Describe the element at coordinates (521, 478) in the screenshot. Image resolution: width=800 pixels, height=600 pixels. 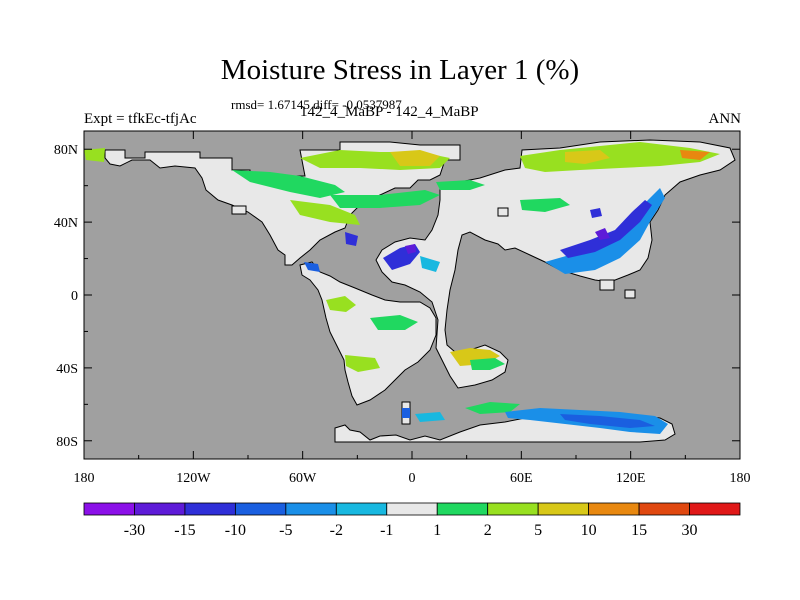
I see `lon-tick-label: 60E` at that location.